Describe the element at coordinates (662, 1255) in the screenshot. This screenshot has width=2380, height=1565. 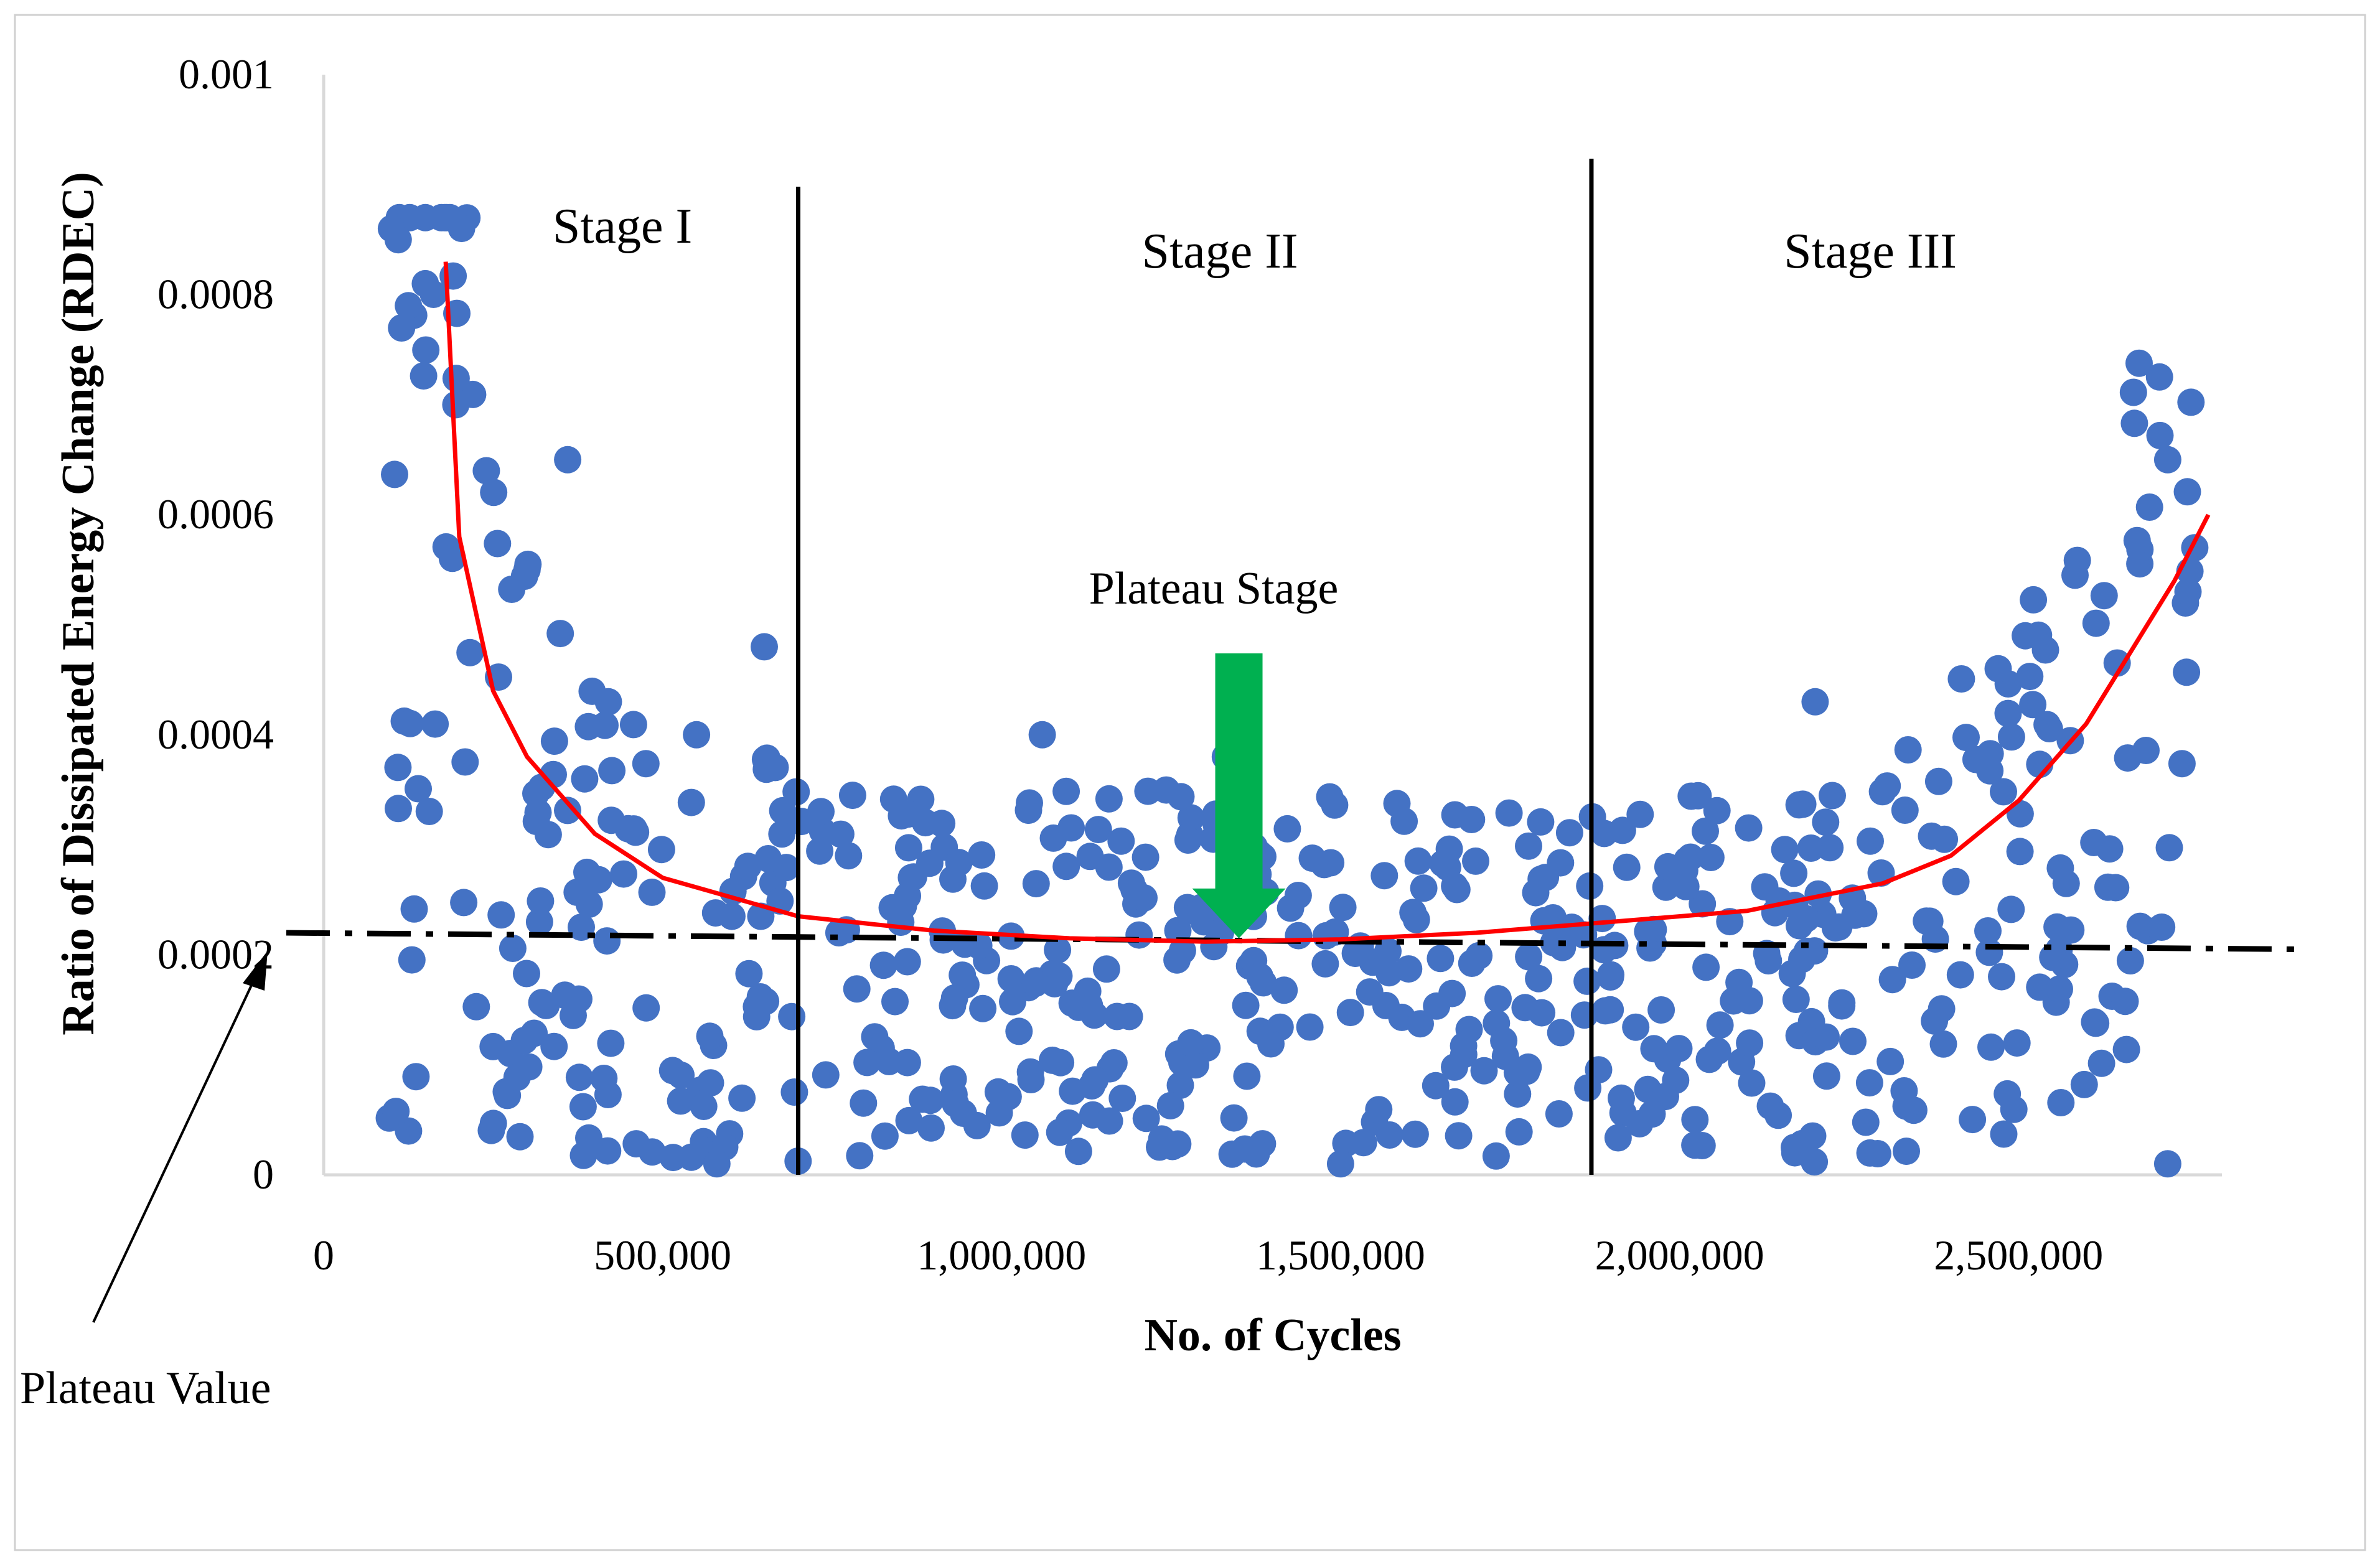
I see `x-tick-label-1: 500,000` at that location.